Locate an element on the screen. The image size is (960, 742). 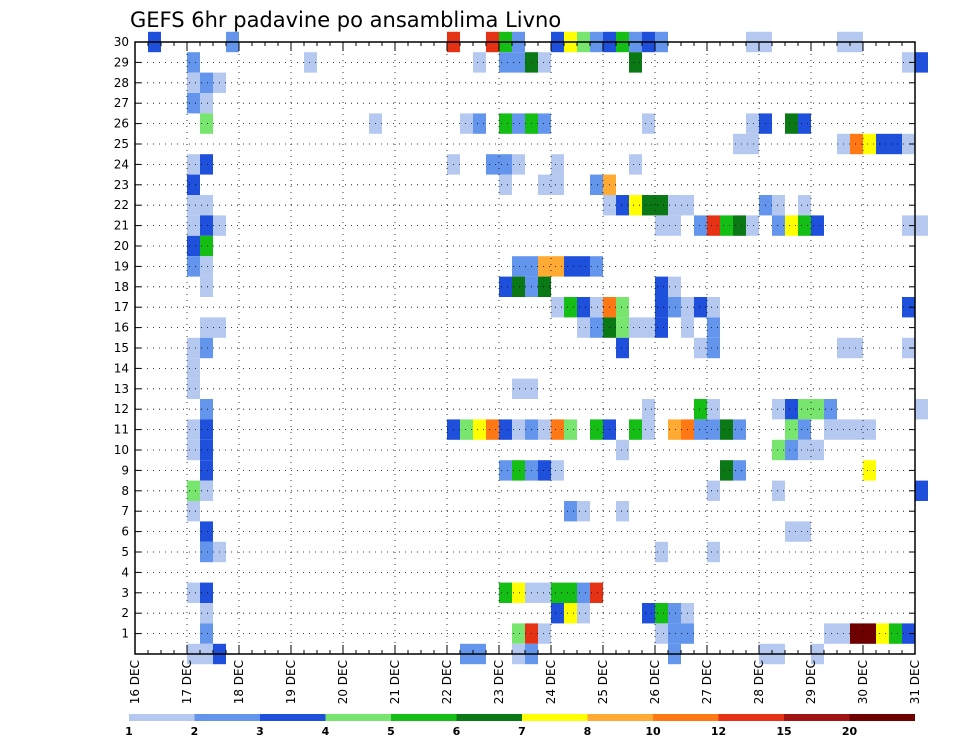
y-tick-label: 26 is located at coordinates (121, 124).